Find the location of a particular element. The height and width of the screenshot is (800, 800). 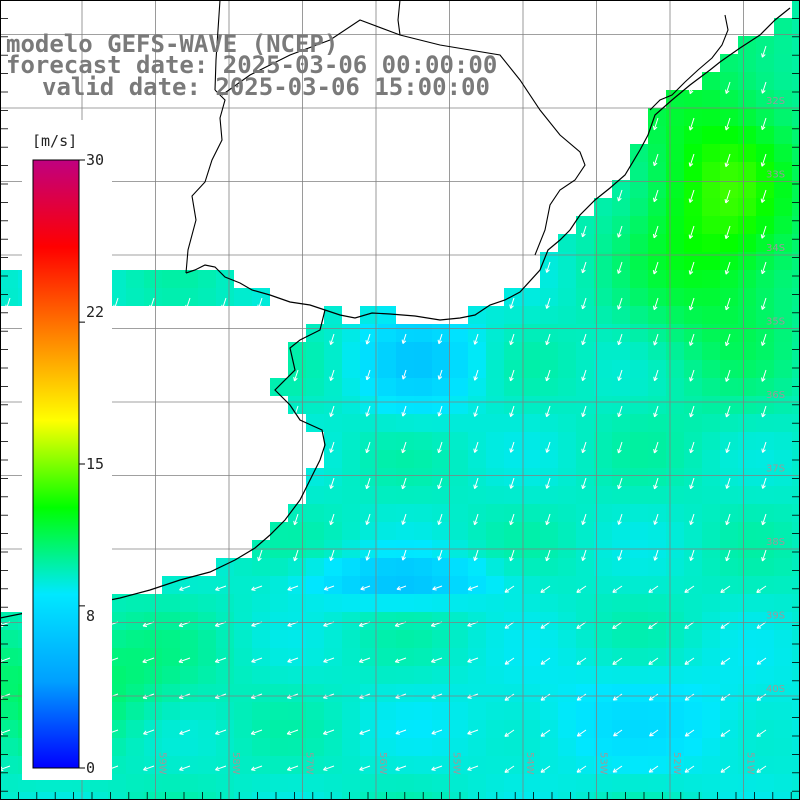

longitude-label: 52W is located at coordinates (676, 763).